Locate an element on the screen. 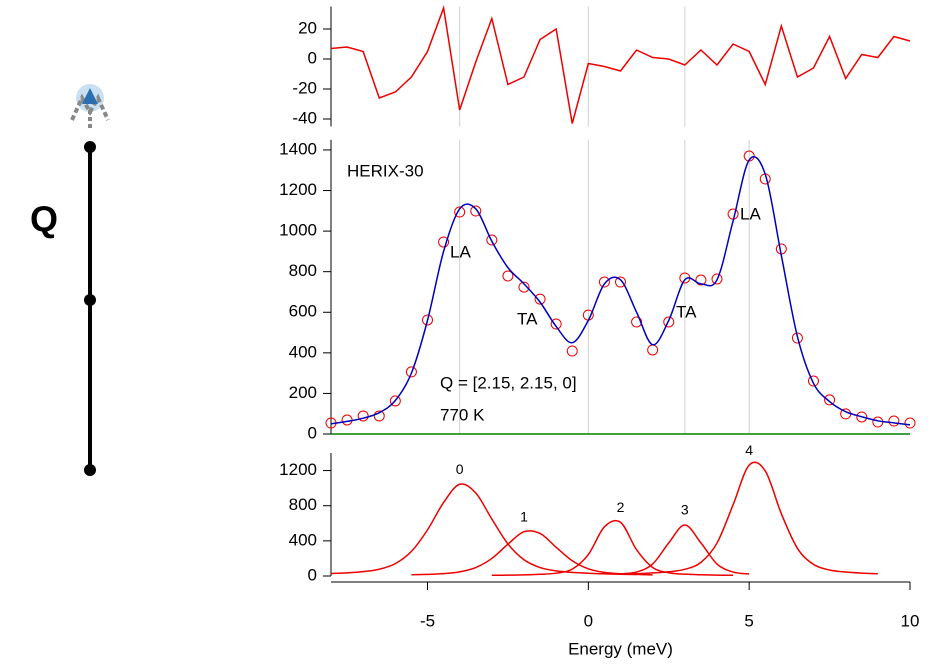 This screenshot has height=666, width=932. peak-label: 0 is located at coordinates (460, 469).